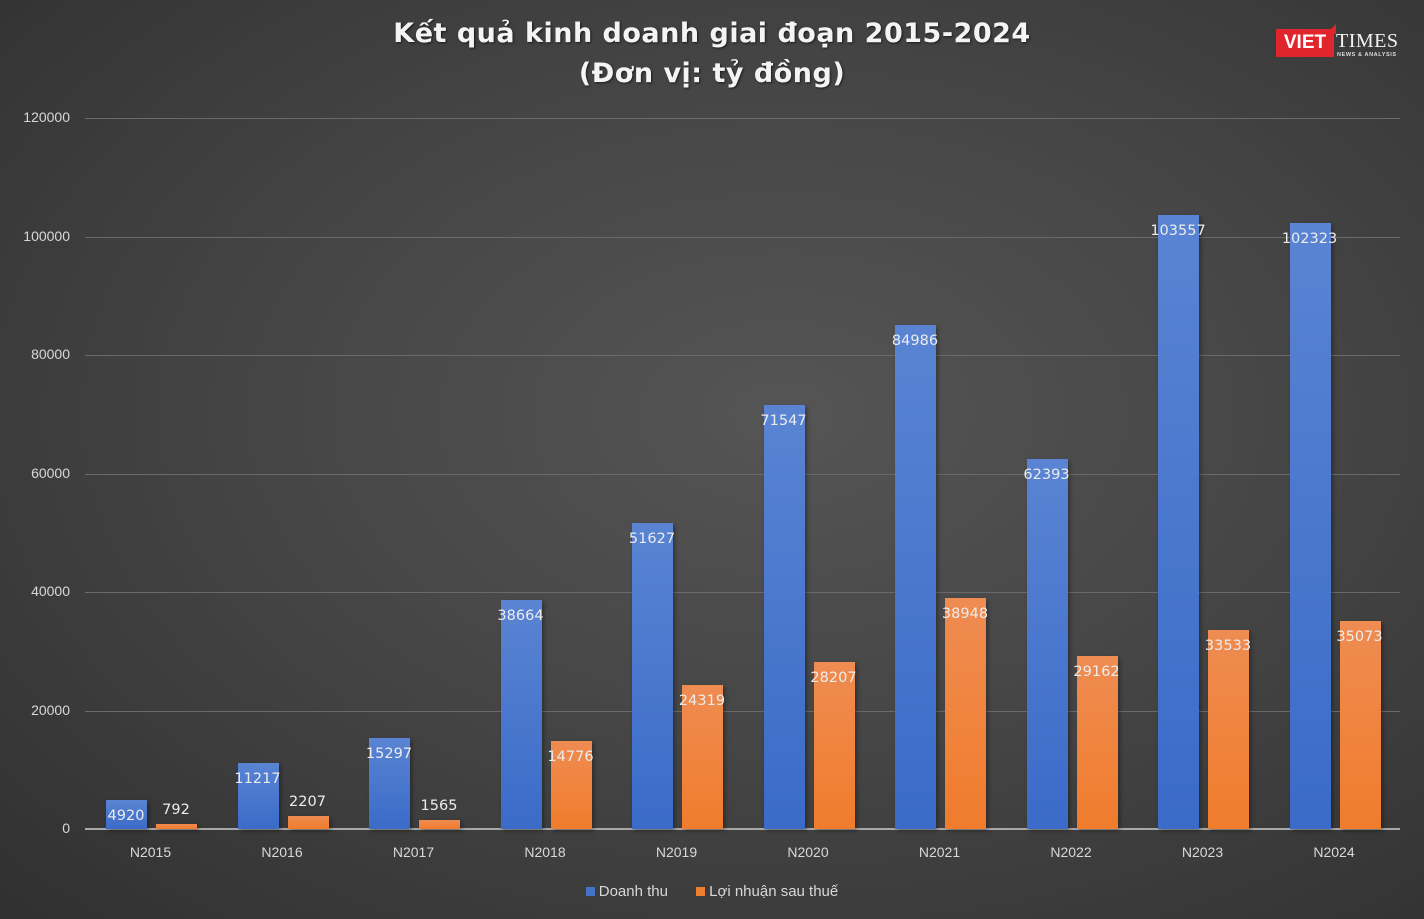 This screenshot has height=919, width=1424. Describe the element at coordinates (50, 709) in the screenshot. I see `y-tick-label: 20000` at that location.